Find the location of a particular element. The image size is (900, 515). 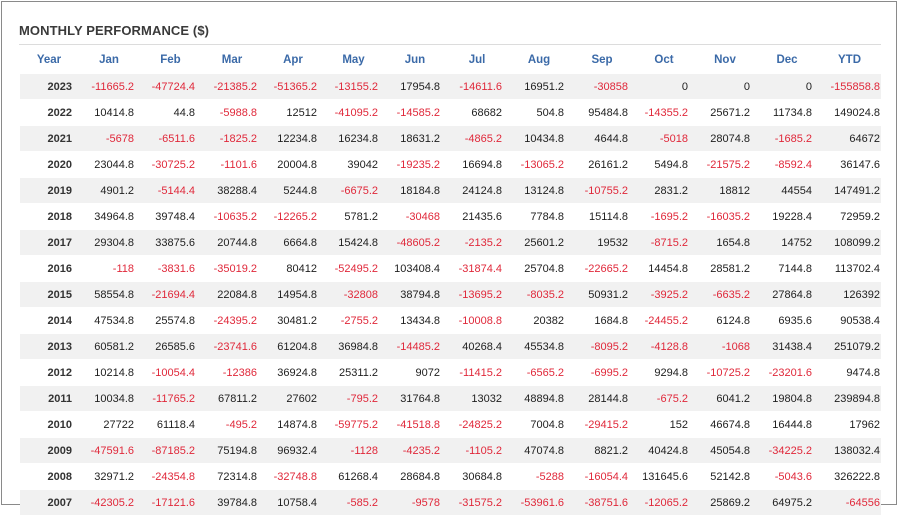

month-cell: 2831.2 is located at coordinates (664, 191).